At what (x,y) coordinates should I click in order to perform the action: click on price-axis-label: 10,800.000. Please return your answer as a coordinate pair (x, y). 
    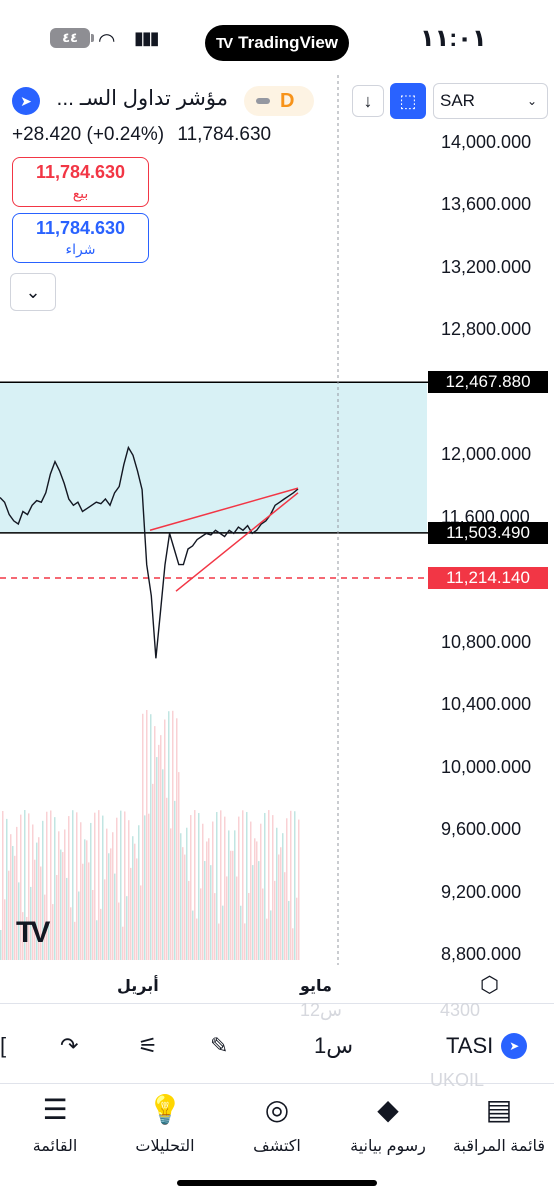
    Looking at the image, I should click on (486, 641).